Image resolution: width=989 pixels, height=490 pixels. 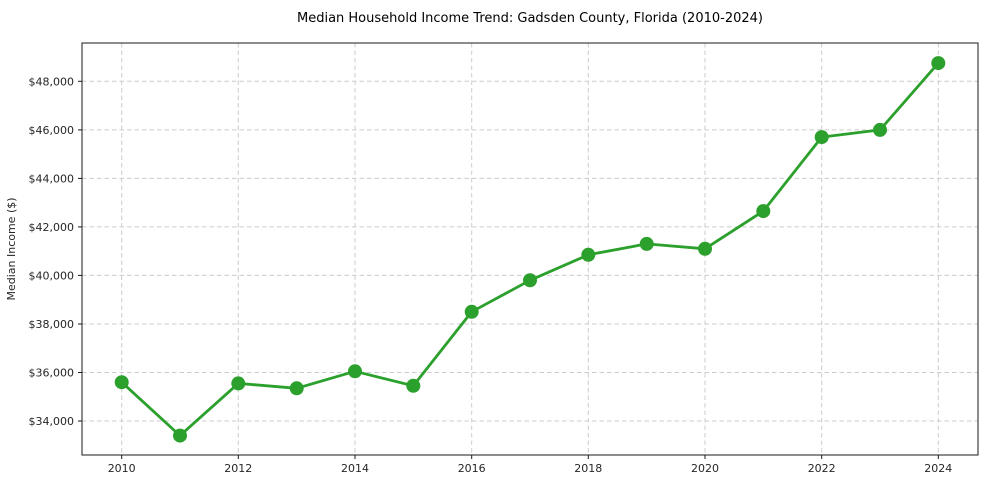 What do you see at coordinates (588, 468) in the screenshot?
I see `x-tick-label: 2018` at bounding box center [588, 468].